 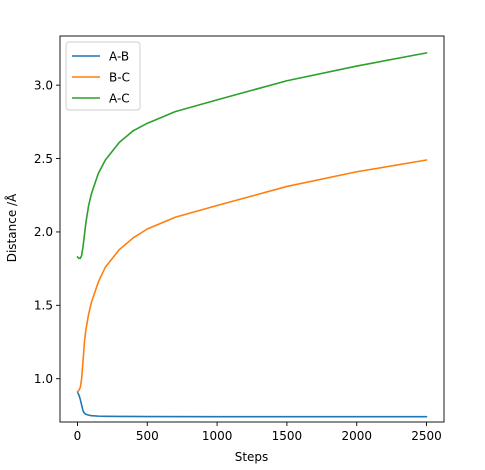 I want to click on legend-label-a-c: A-C, so click(x=119, y=98).